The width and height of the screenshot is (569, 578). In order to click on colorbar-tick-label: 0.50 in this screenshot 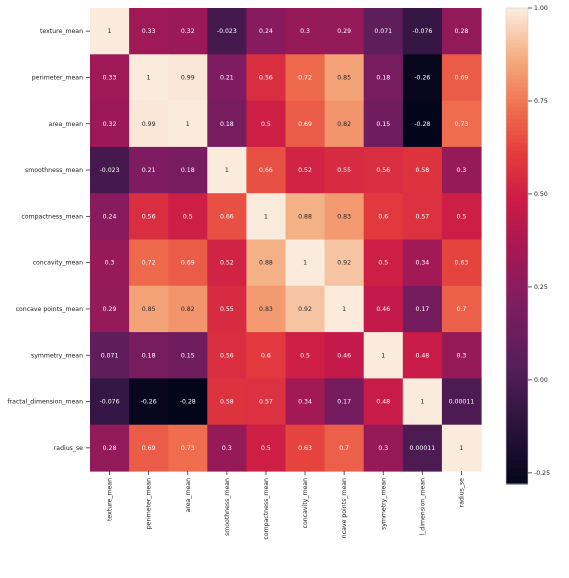, I will do `click(541, 194)`.